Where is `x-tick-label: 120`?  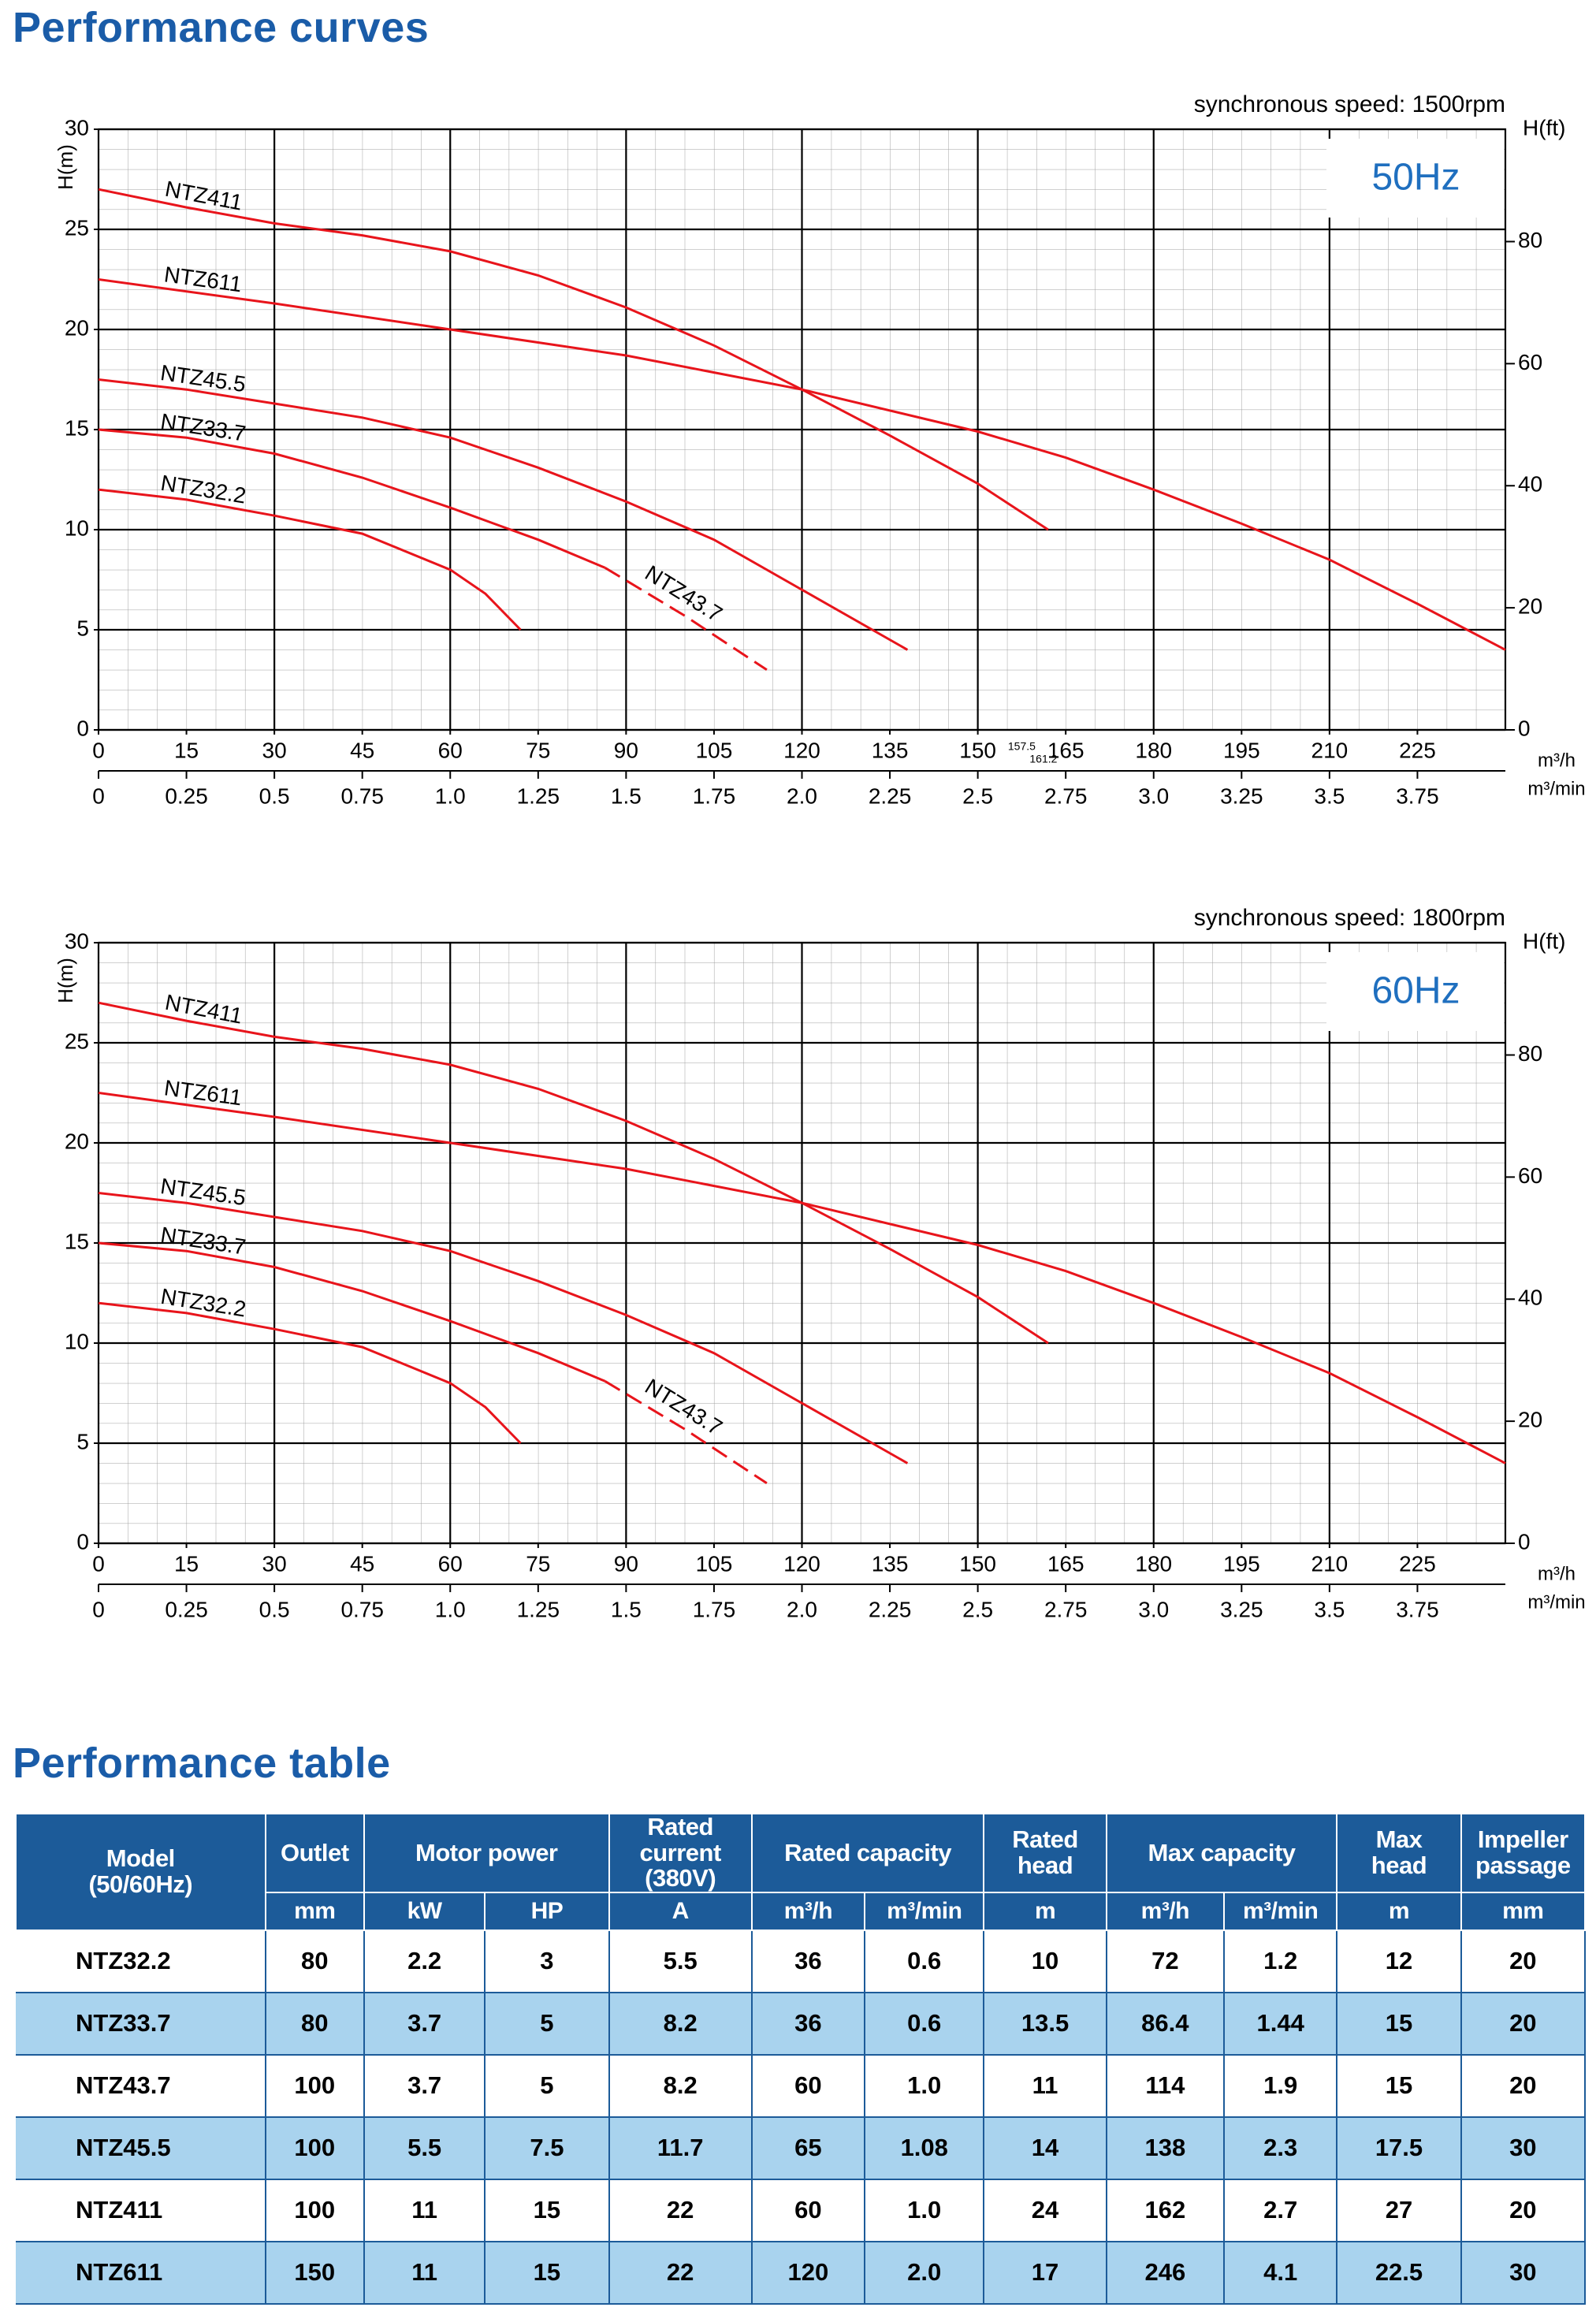 x-tick-label: 120 is located at coordinates (802, 750).